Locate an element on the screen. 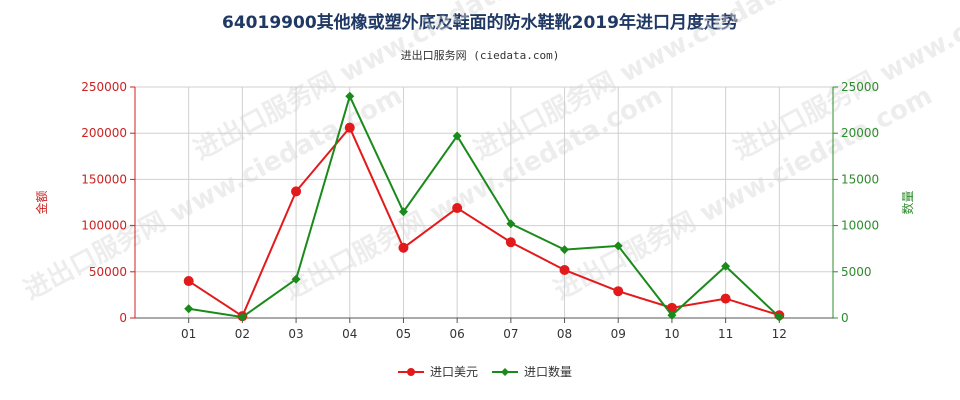 This screenshot has width=960, height=400. right-tick-label: 10000 is located at coordinates (860, 226).